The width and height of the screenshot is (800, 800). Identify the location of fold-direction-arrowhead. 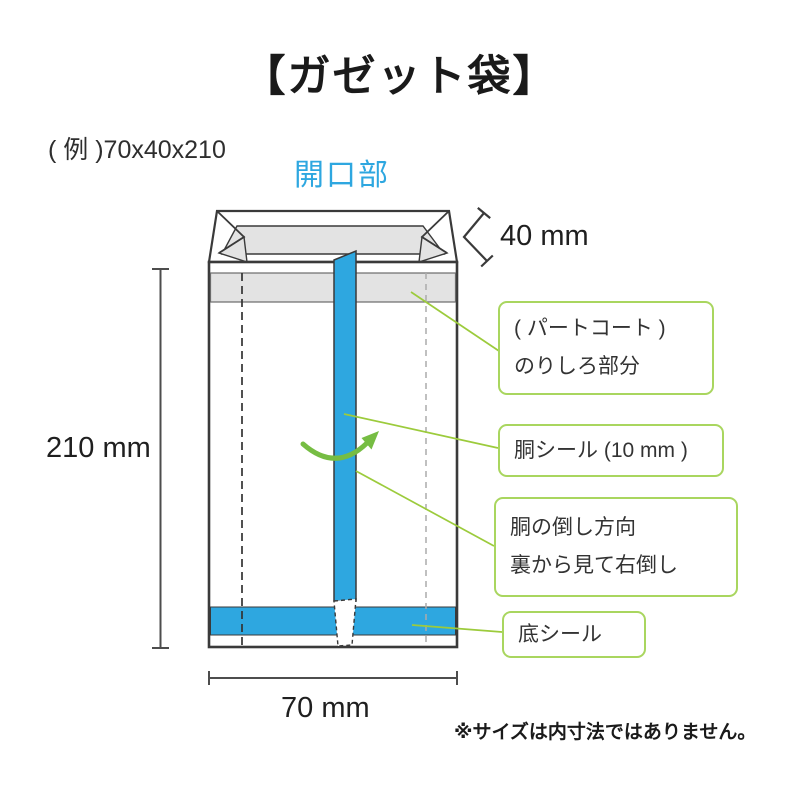
(370, 440).